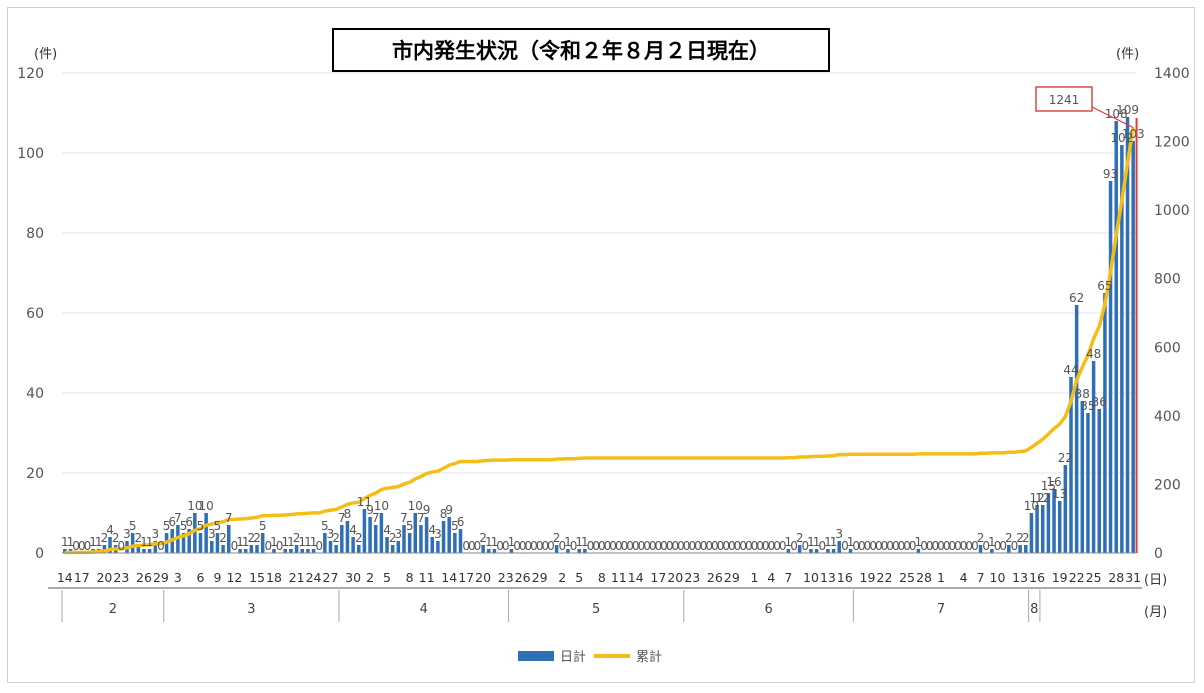  I want to click on x-date-tick: 21, so click(297, 577).